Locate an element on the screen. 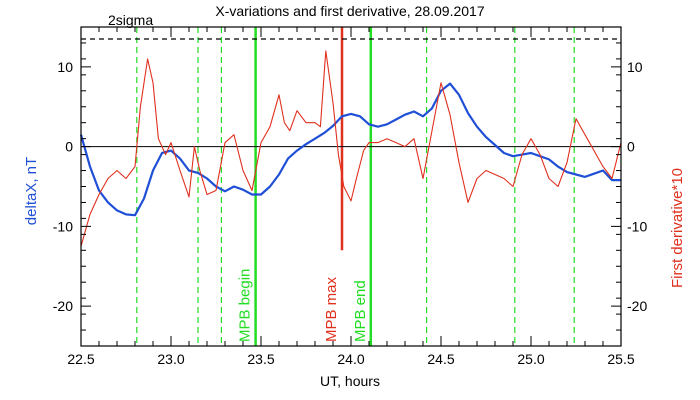 The height and width of the screenshot is (400, 700). x-tick-label-3: 24.0 is located at coordinates (350, 359).